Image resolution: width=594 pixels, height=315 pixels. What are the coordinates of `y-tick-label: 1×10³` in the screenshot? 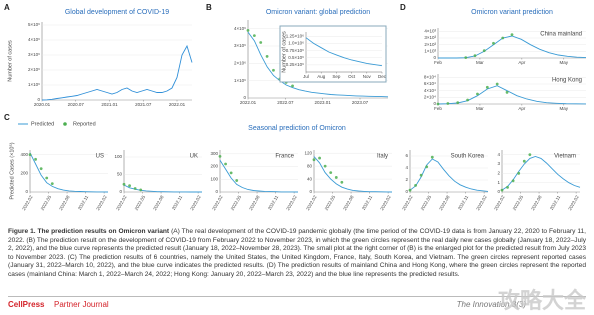 It's located at (430, 51).